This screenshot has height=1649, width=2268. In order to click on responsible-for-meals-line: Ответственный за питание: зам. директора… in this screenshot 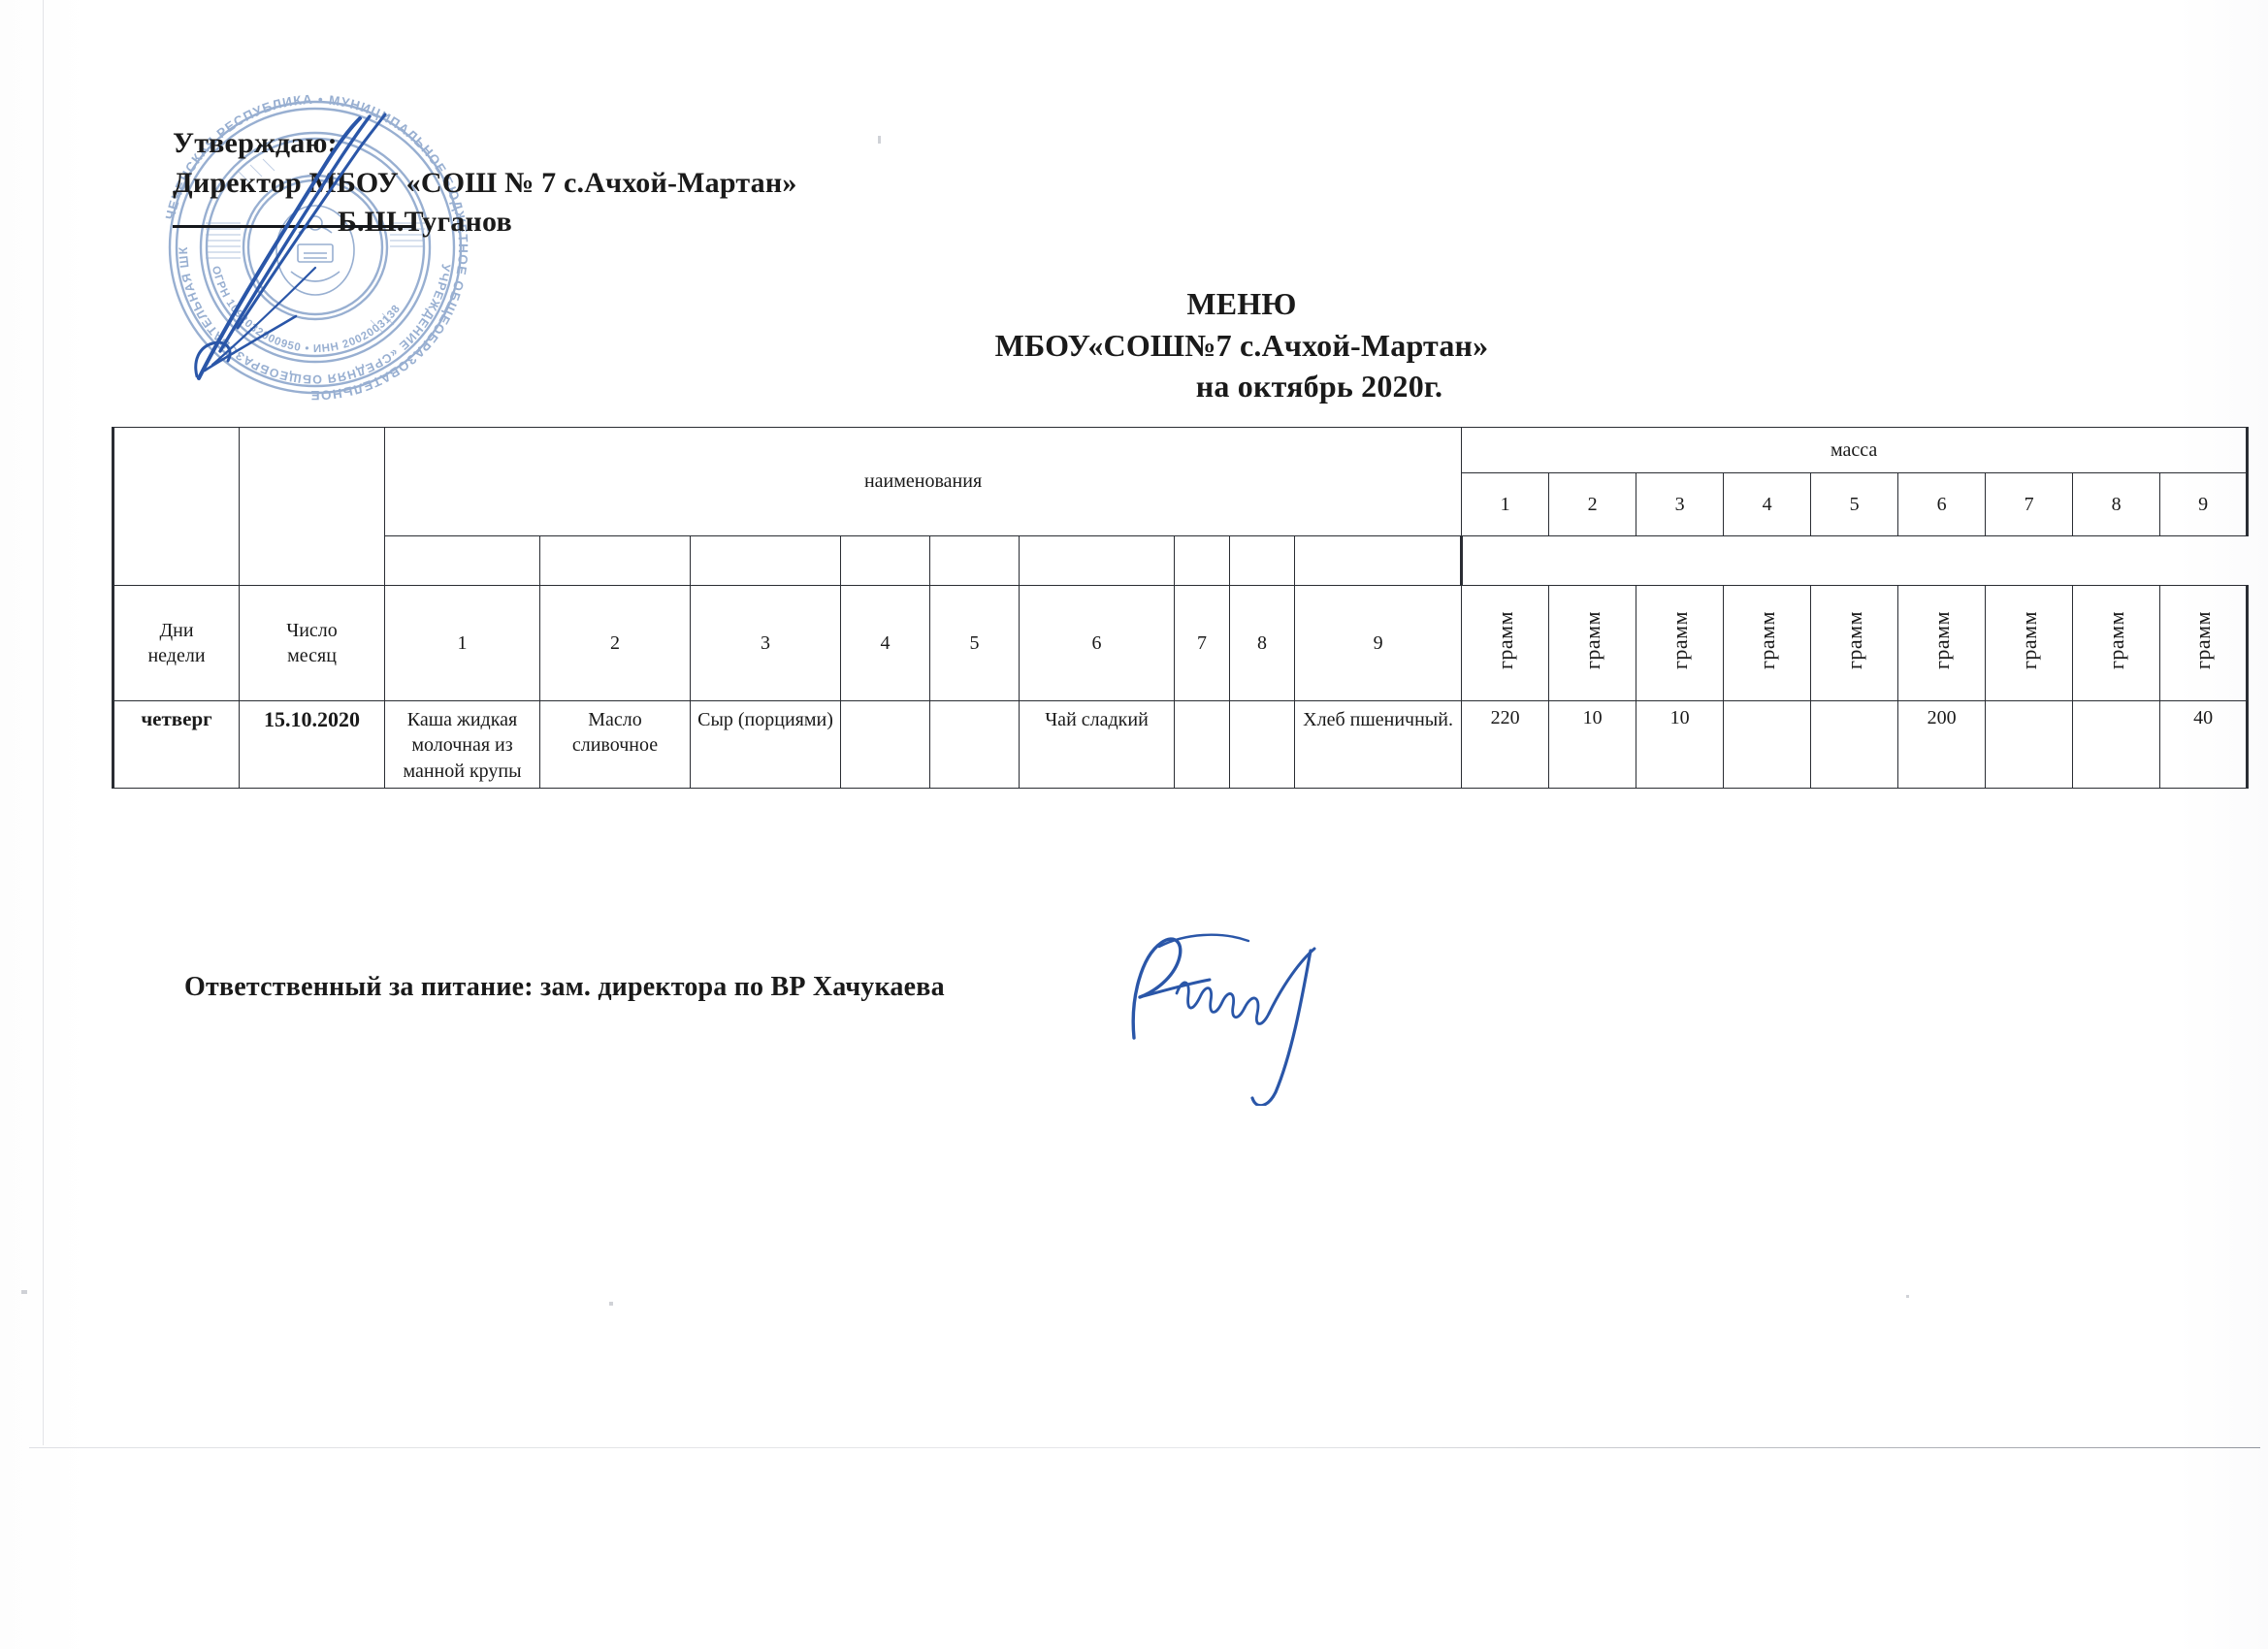, I will do `click(564, 987)`.